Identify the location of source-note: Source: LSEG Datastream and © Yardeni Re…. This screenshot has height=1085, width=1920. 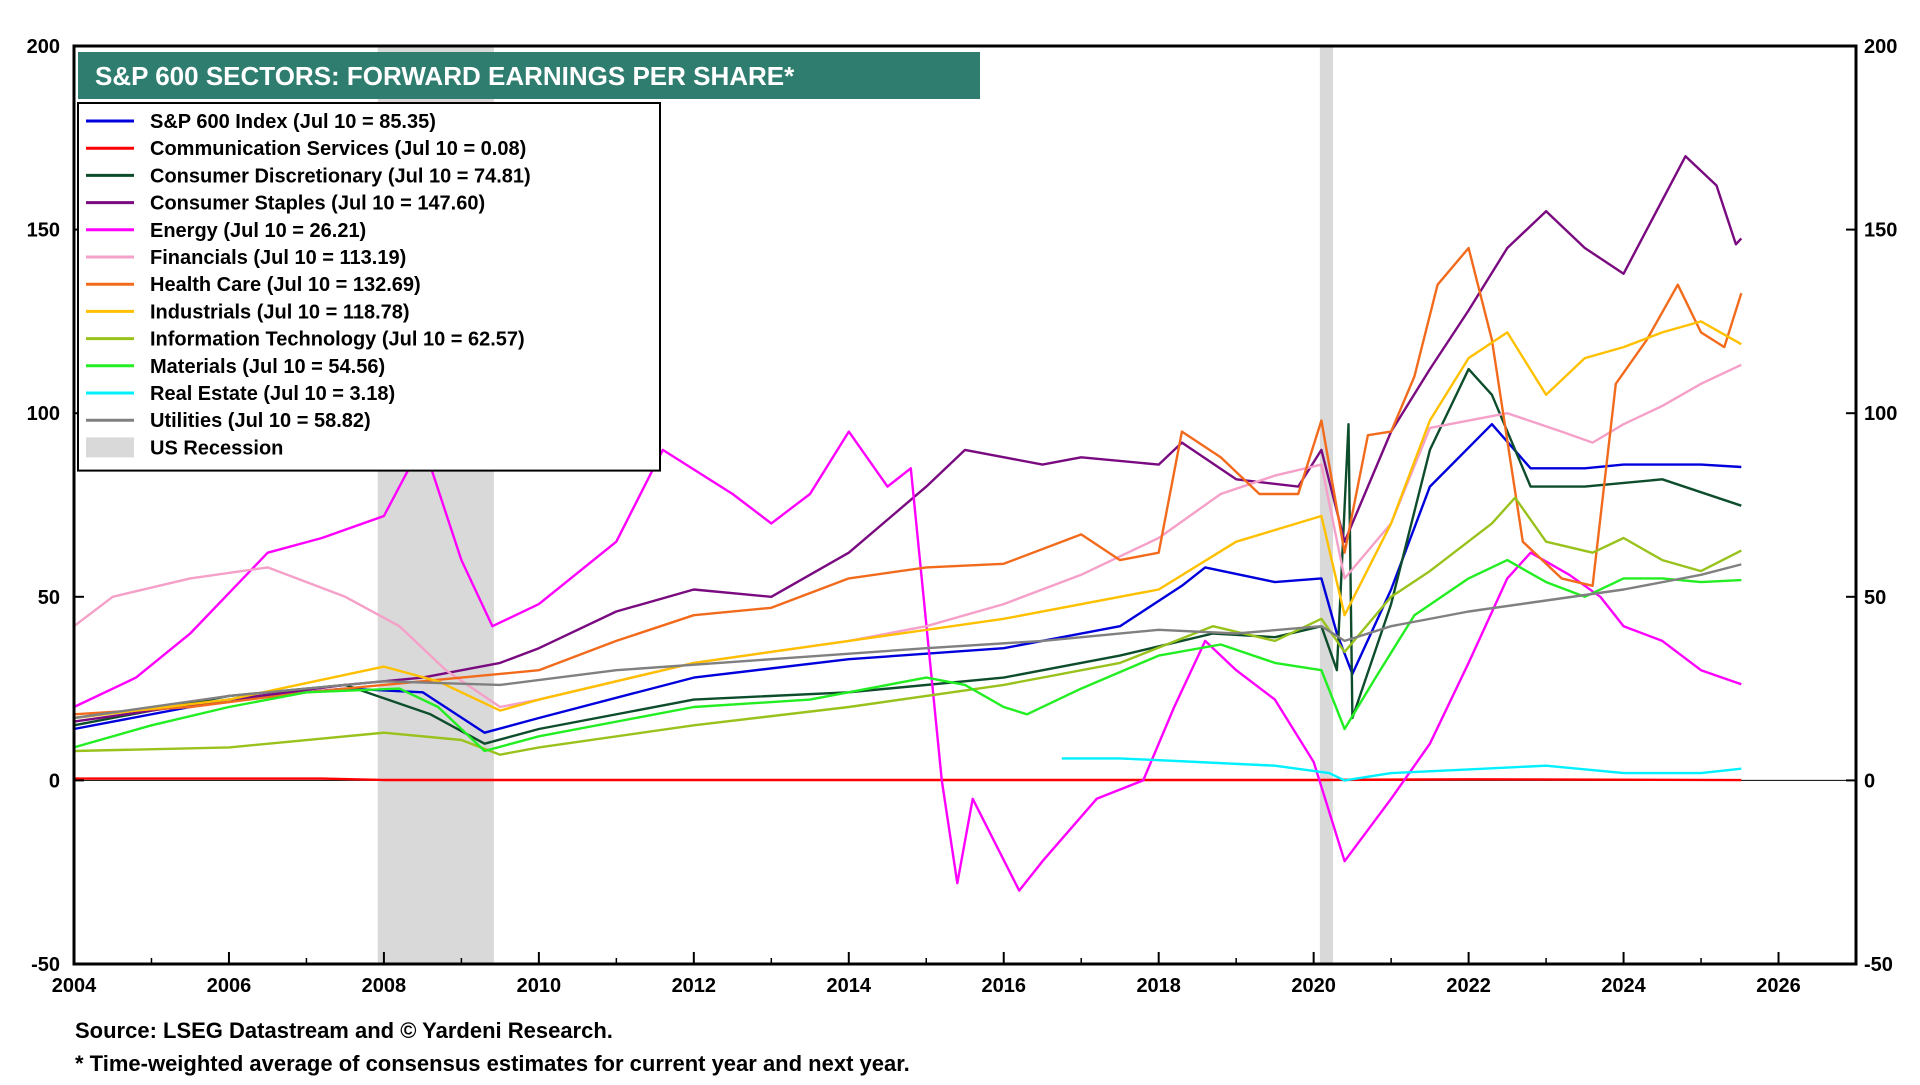
(344, 1030).